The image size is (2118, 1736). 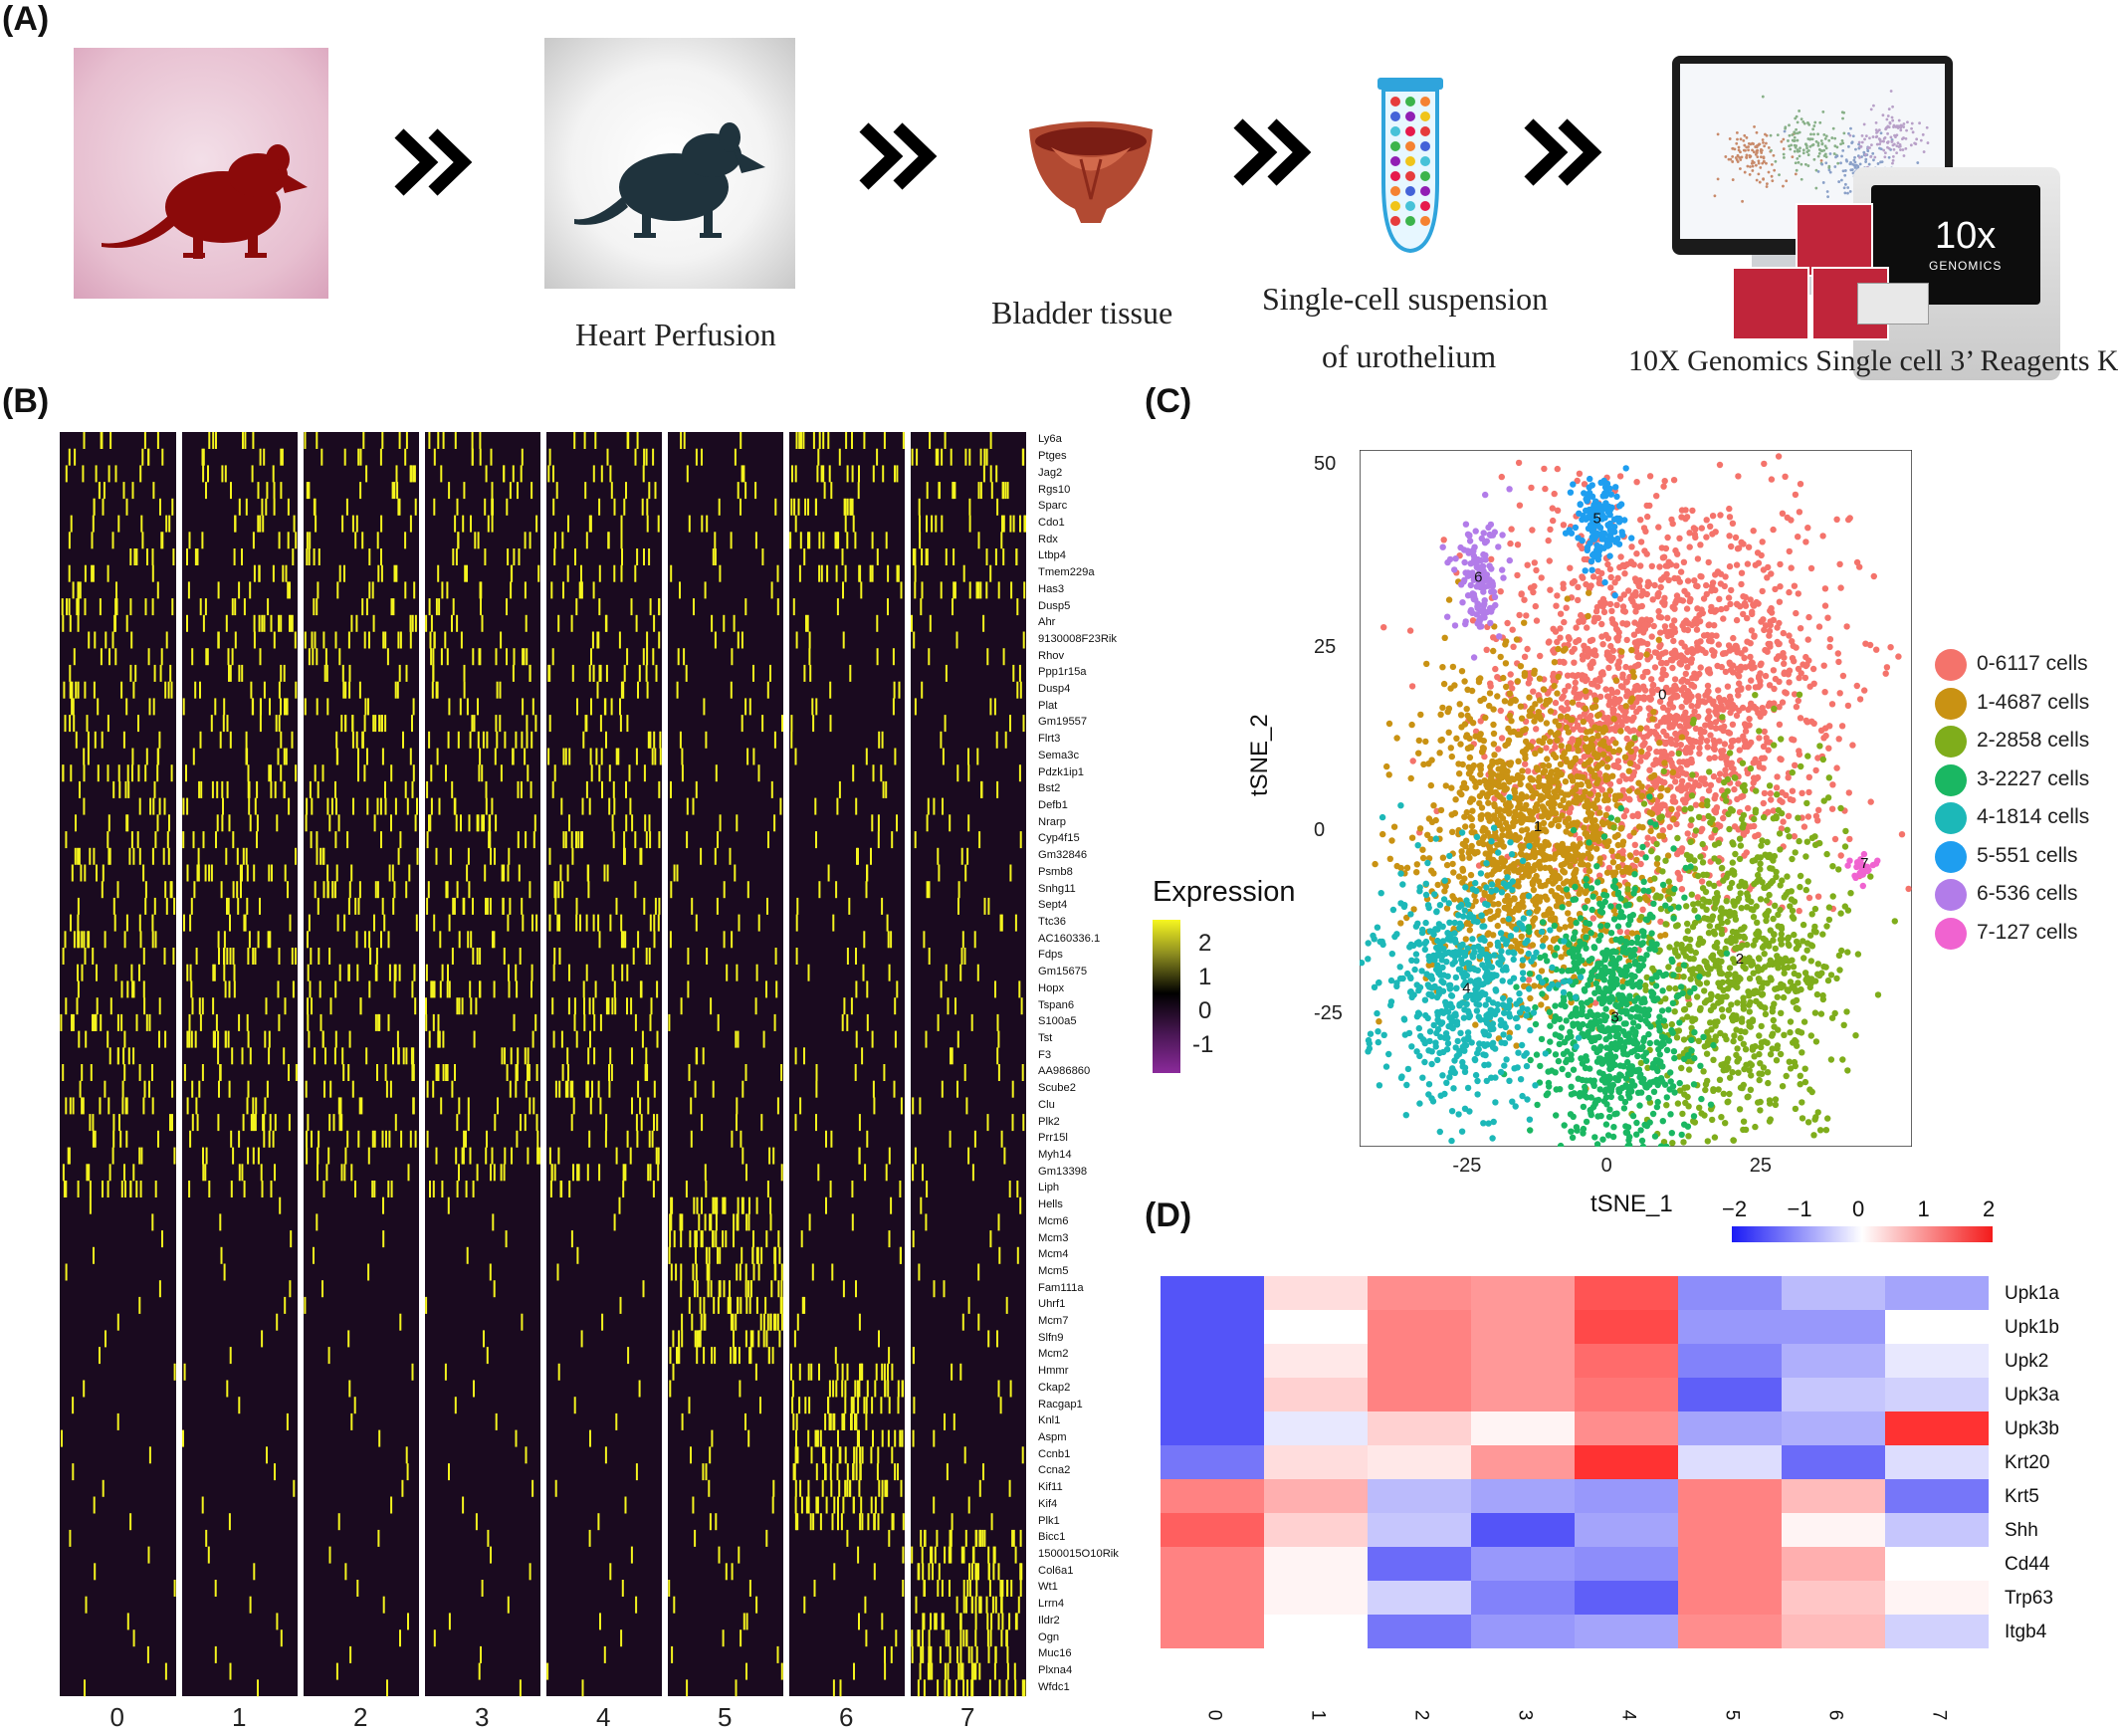 I want to click on heatmap-d-col-label: 1, so click(x=1318, y=1715).